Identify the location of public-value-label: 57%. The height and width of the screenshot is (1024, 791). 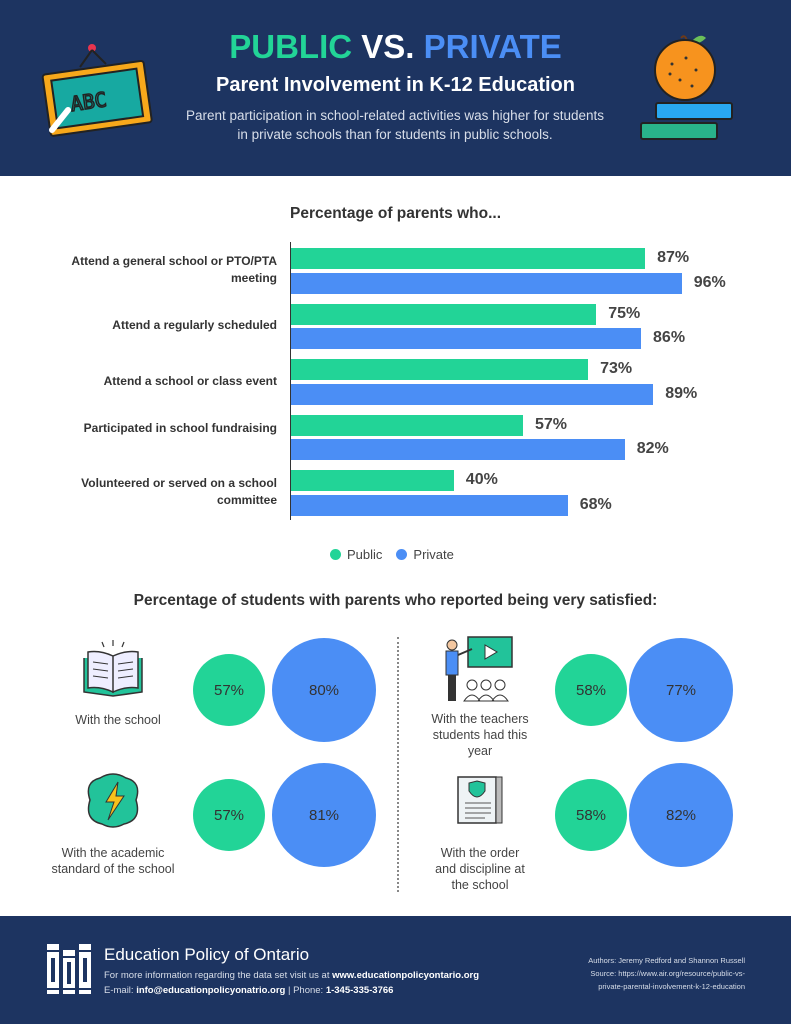
(551, 424).